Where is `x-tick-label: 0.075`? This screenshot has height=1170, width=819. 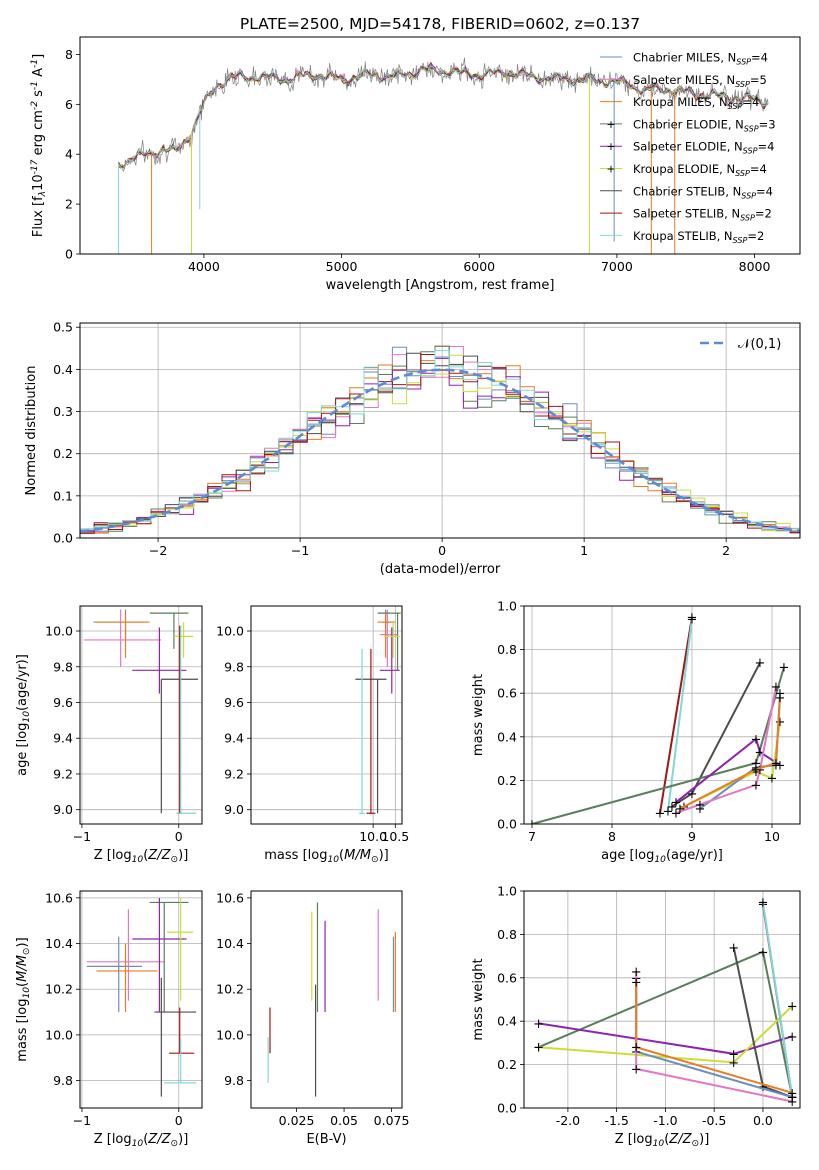 x-tick-label: 0.075 is located at coordinates (392, 1120).